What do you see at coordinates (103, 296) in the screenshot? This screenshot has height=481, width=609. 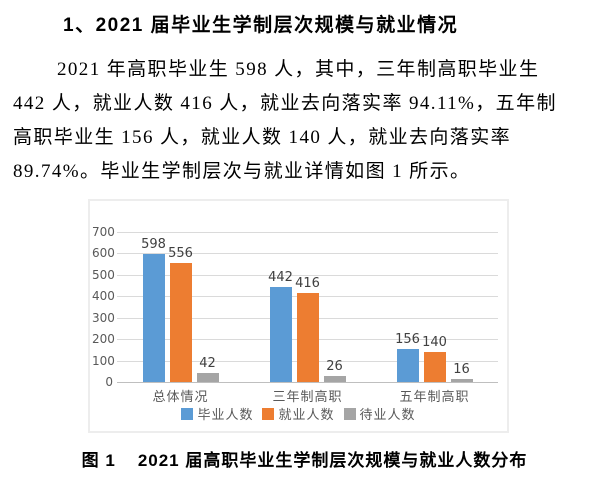 I see `y-tick-label: 400` at bounding box center [103, 296].